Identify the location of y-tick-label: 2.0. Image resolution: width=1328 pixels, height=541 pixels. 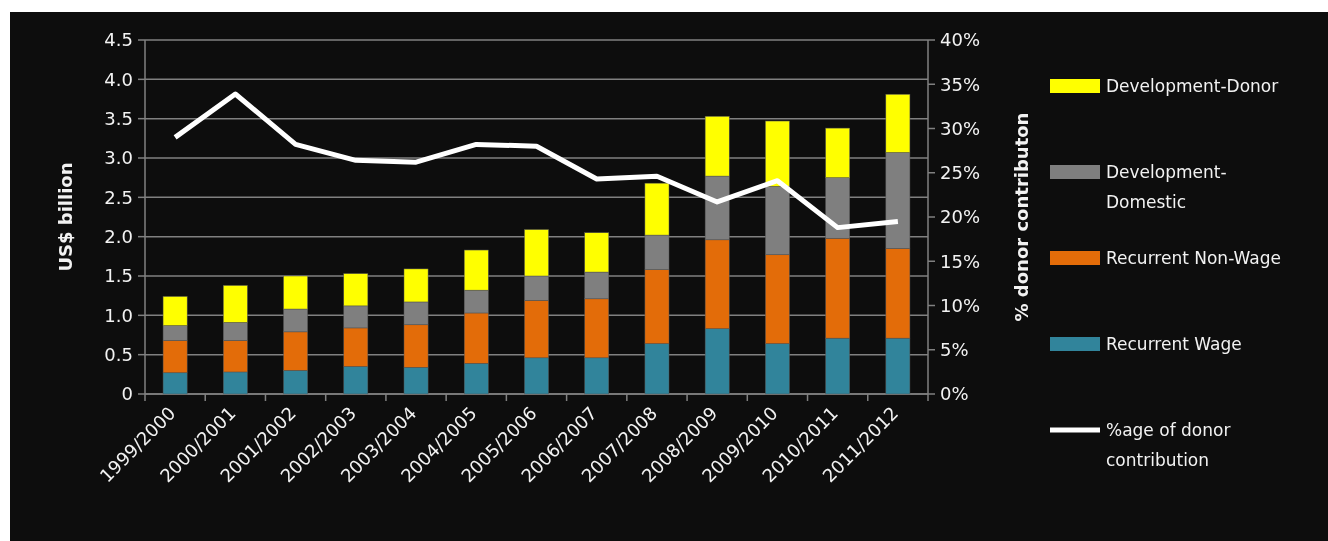
(118, 236).